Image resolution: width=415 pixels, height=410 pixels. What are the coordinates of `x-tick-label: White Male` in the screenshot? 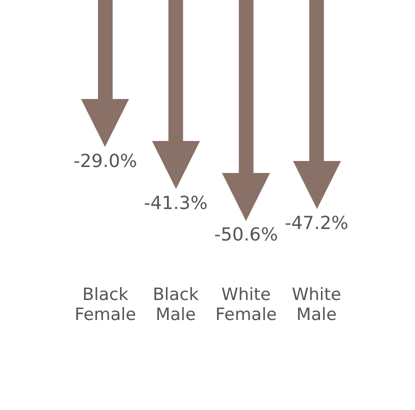 It's located at (317, 305).